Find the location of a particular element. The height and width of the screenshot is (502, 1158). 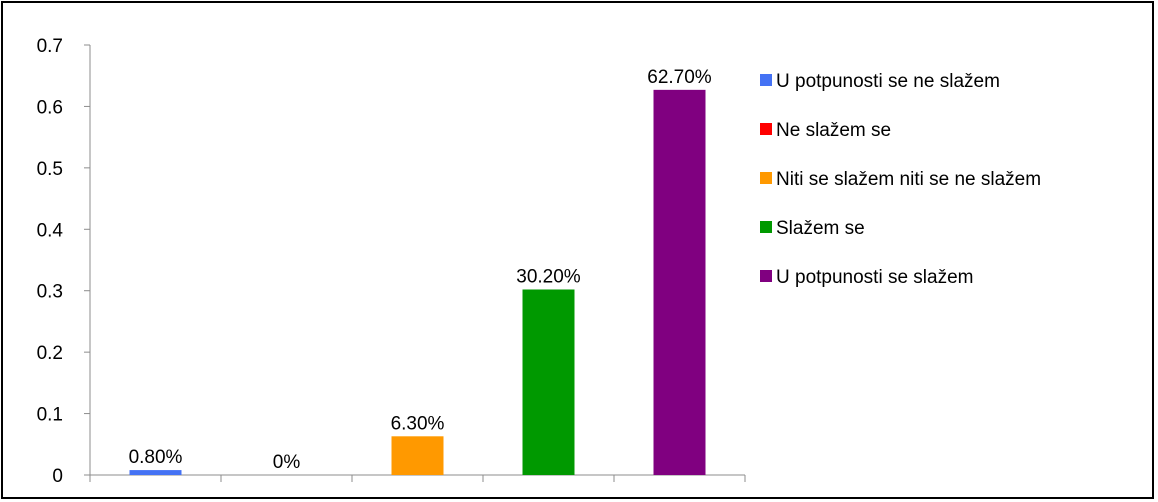

y-tick-label: 0.4 is located at coordinates (50, 230).